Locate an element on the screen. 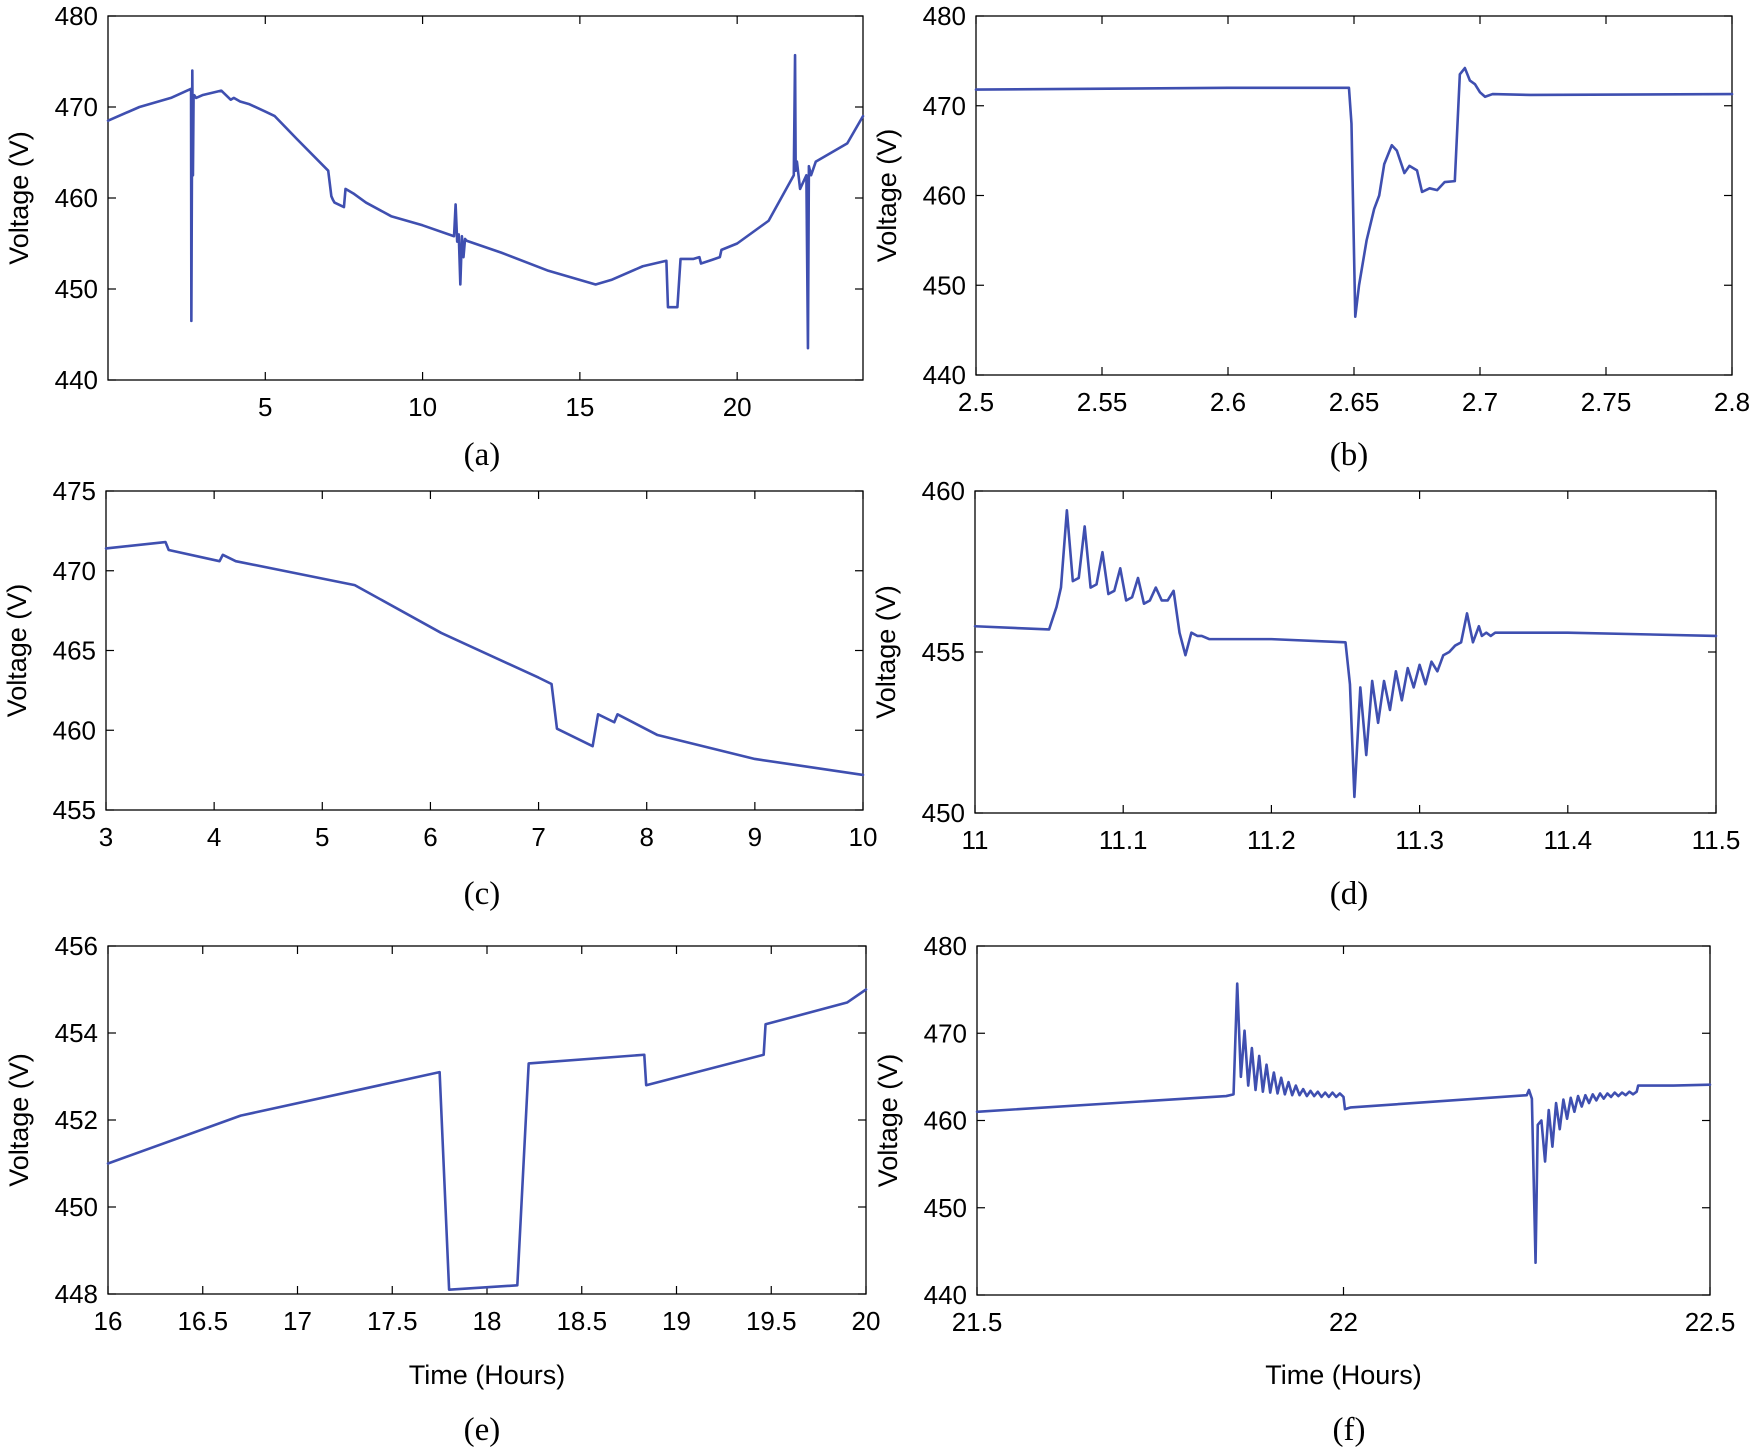  x-tick-label-b: 2.65 is located at coordinates (1354, 402).